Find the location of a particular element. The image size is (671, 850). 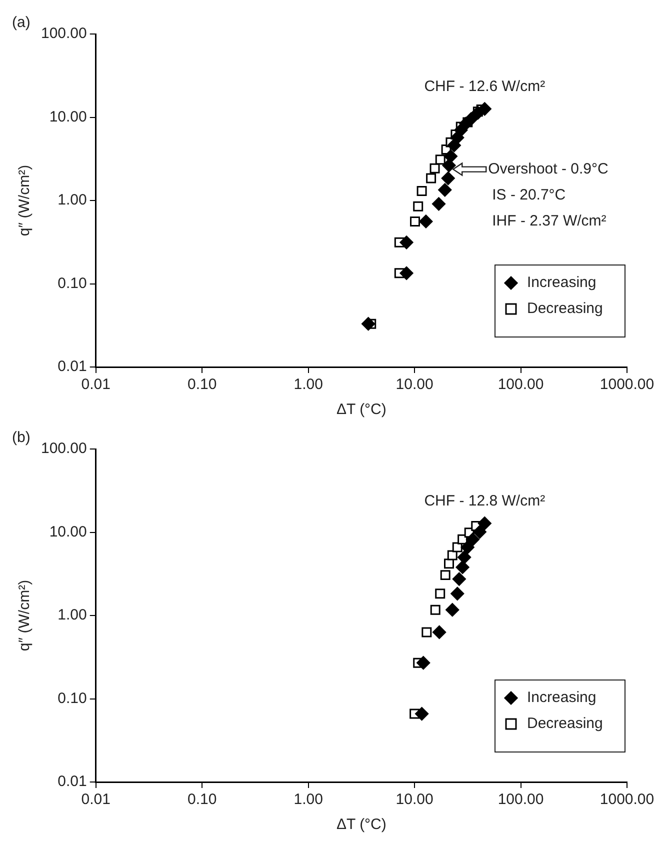

chart-title: (b) is located at coordinates (21, 437).